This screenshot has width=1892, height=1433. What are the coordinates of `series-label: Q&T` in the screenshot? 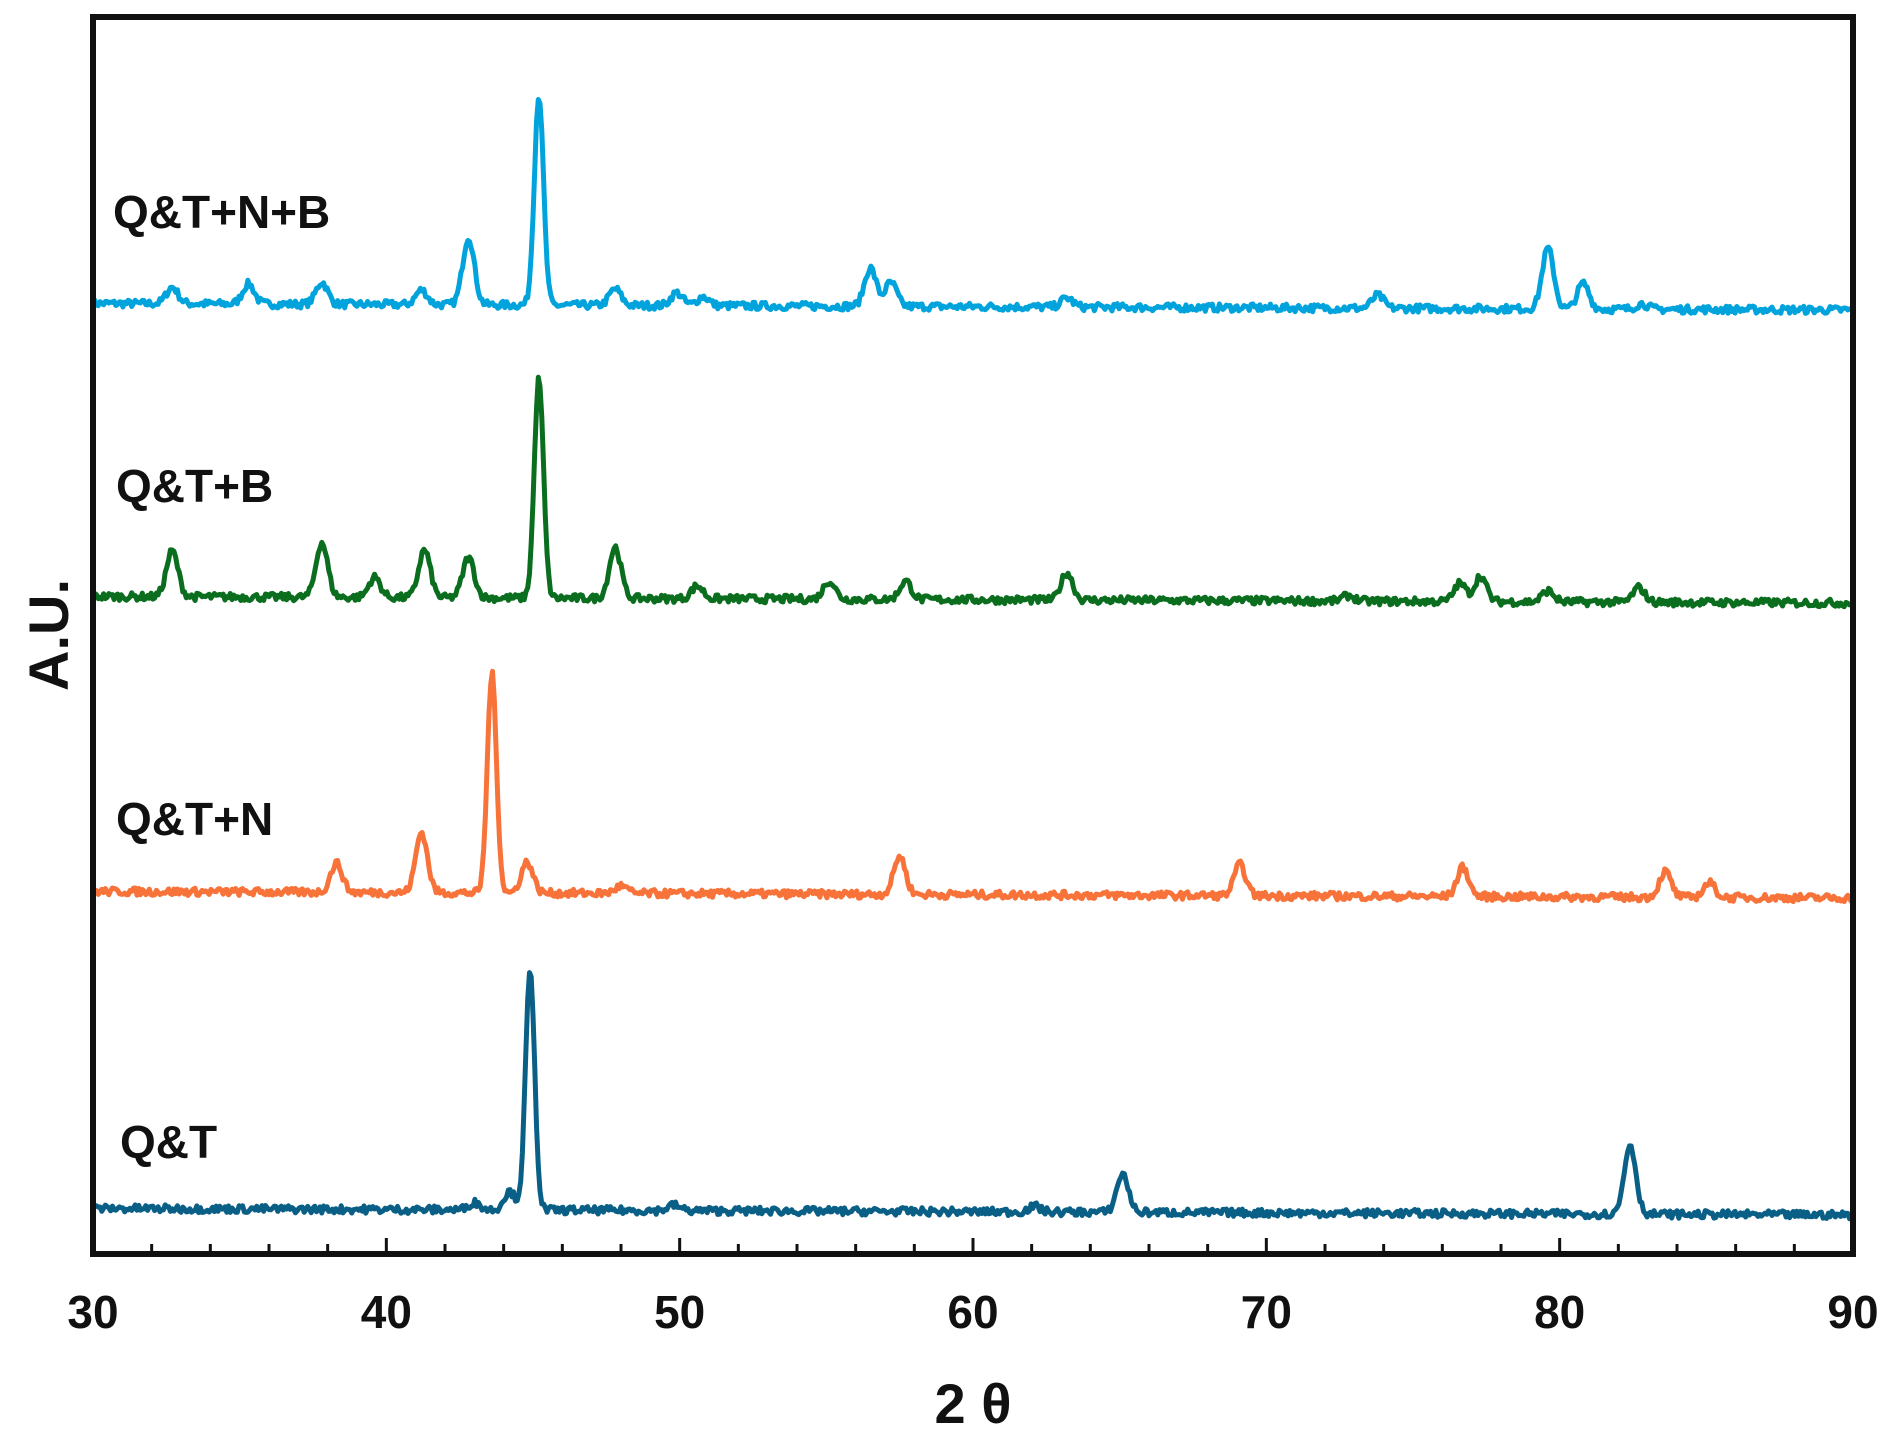 It's located at (168, 1142).